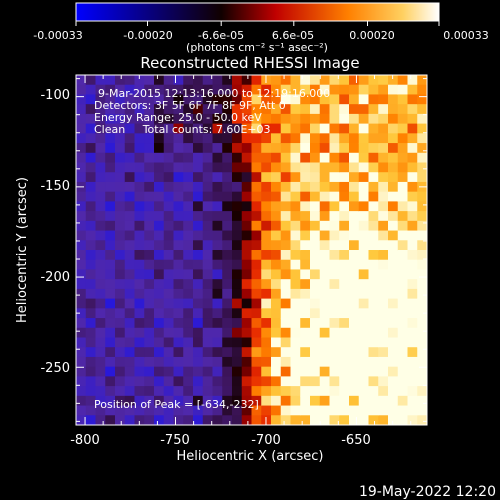 Image resolution: width=500 pixels, height=500 pixels. What do you see at coordinates (257, 47) in the screenshot?
I see `colorbar-unit-label: (photons cm⁻² s⁻¹ asec⁻²)` at bounding box center [257, 47].